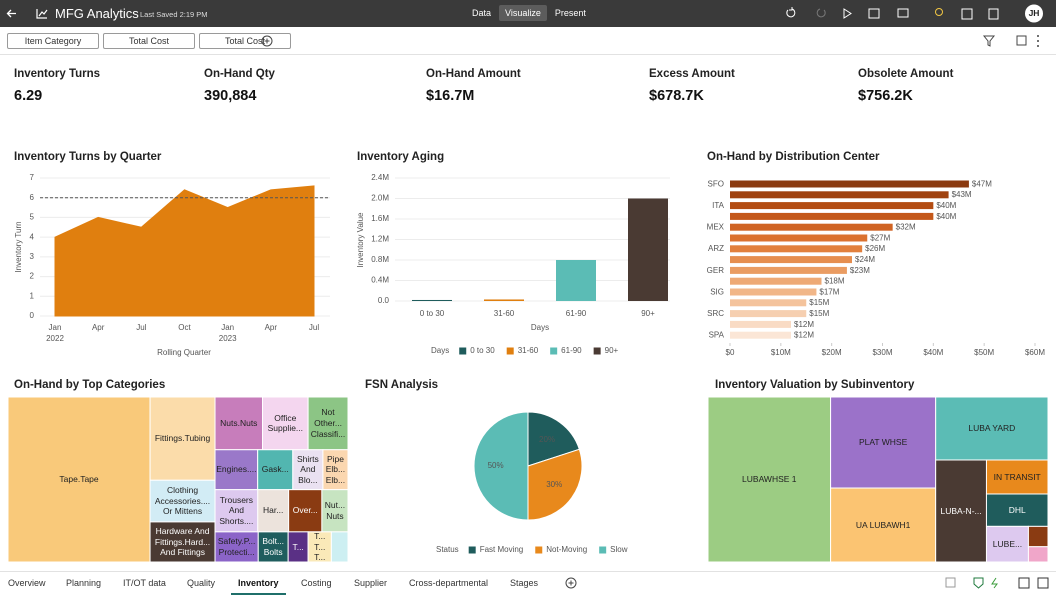 The height and width of the screenshot is (595, 1056). What do you see at coordinates (528, 41) in the screenshot?
I see `filter-bar: Item Category Total Cost Total Cost` at bounding box center [528, 41].